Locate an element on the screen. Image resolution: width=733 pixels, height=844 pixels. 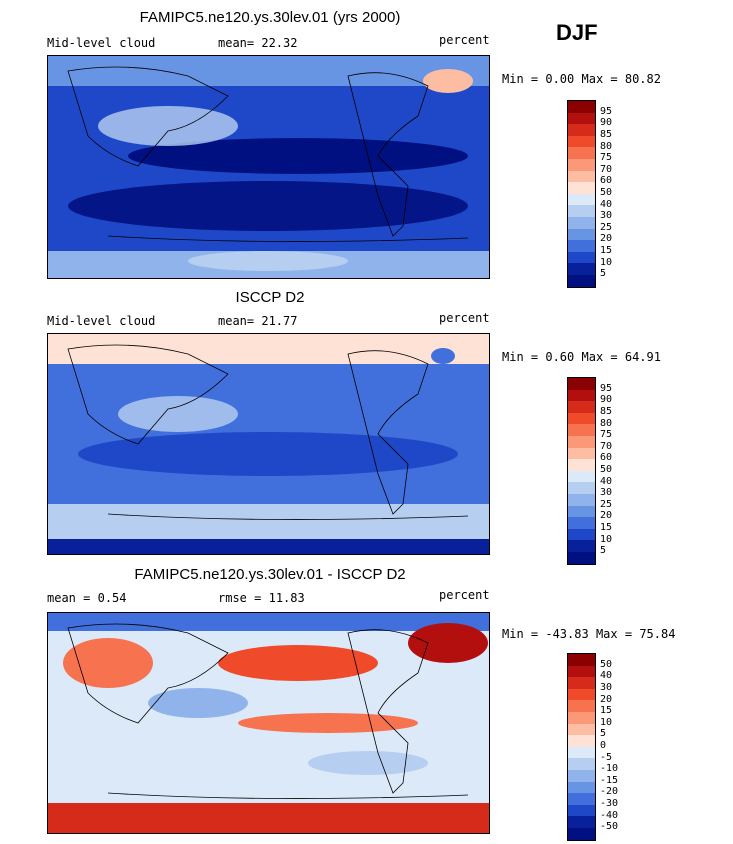
colorbar-tick-label: -15 is located at coordinates (609, 780).